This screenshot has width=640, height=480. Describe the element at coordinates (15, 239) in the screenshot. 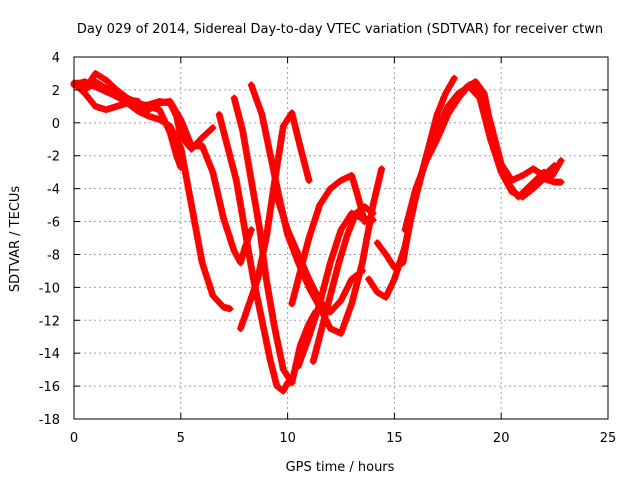

I see `y-axis-label: SDTVAR / TECUs` at that location.